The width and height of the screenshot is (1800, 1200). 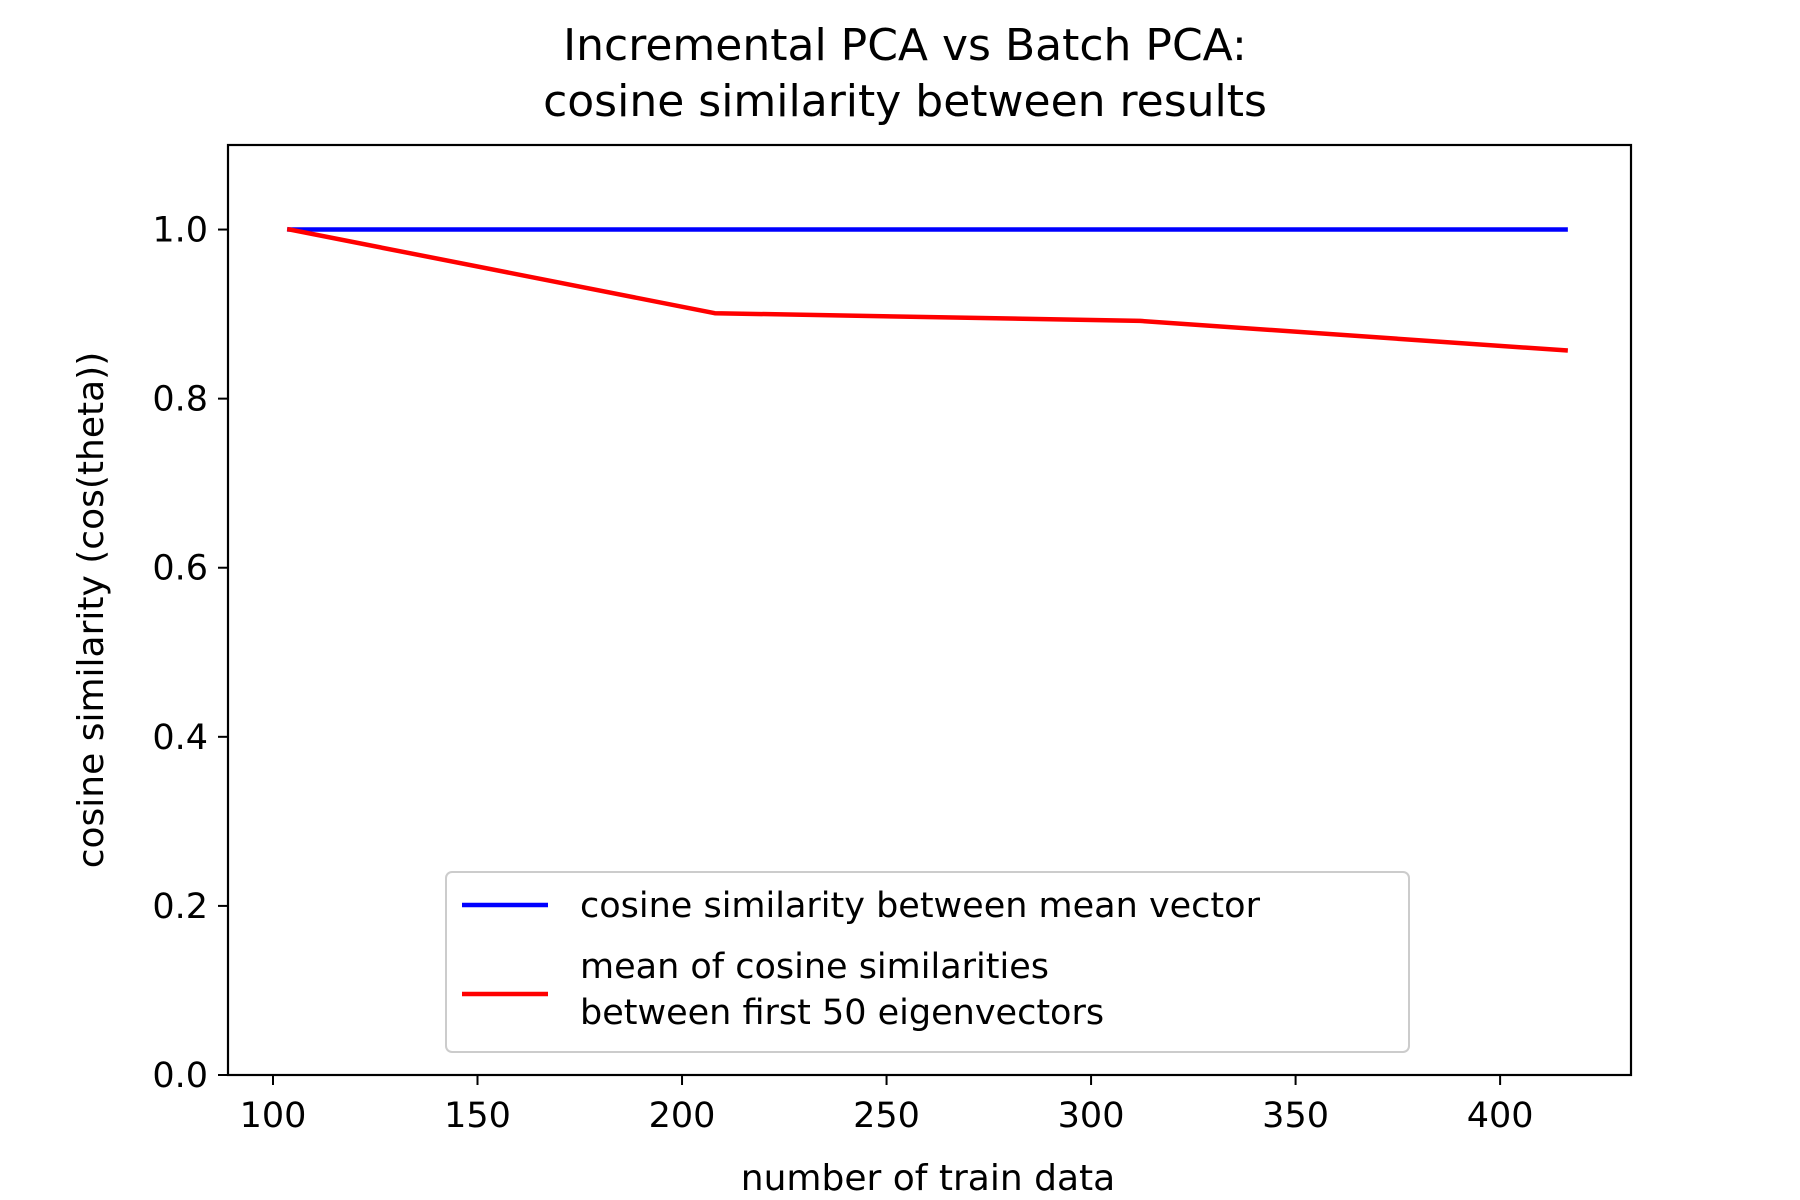 I want to click on y-axis-ticks: 0.0 0.2 0.4 0.6 0.8 1.0, so click(x=190, y=653).